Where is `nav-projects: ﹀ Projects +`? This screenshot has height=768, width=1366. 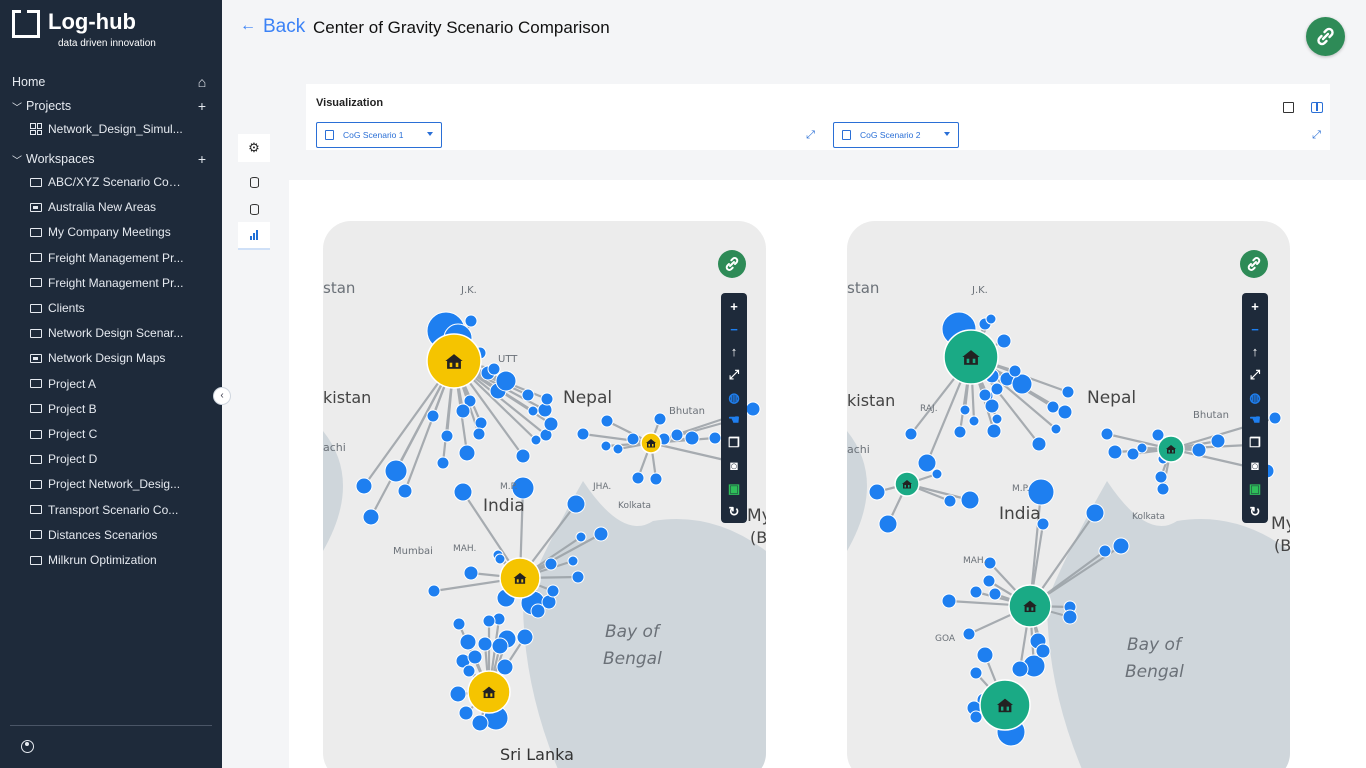 nav-projects: ﹀ Projects + is located at coordinates (111, 106).